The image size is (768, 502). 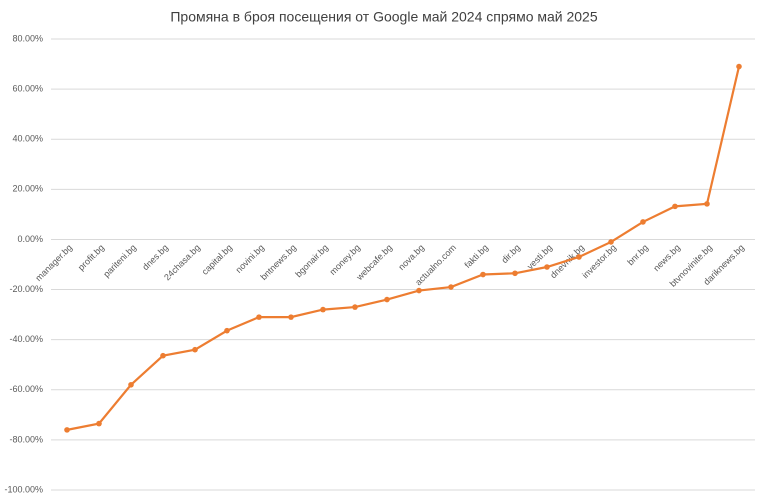 What do you see at coordinates (26, 389) in the screenshot?
I see `y-tick-label: -60.00%` at bounding box center [26, 389].